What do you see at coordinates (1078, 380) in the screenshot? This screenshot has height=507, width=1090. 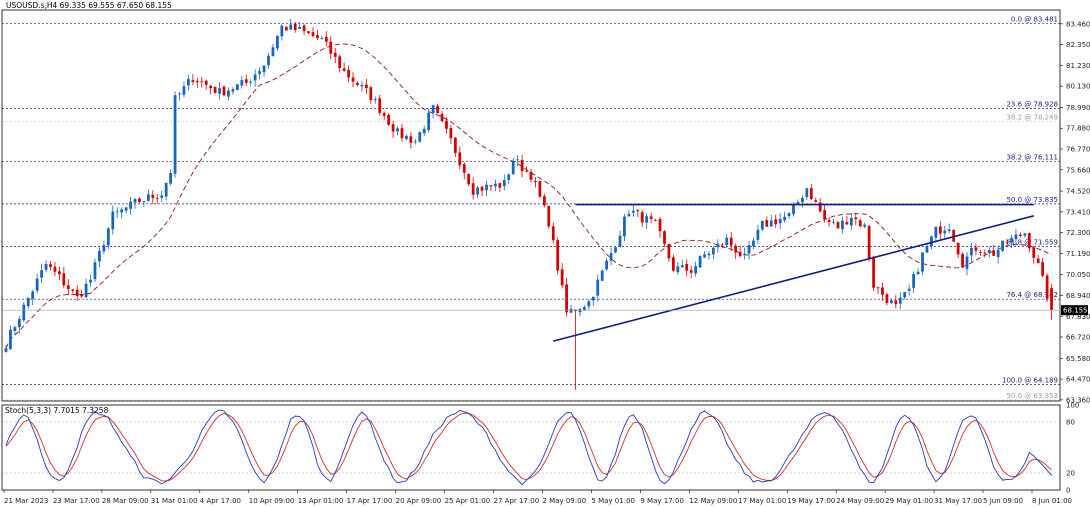 I see `y-tick-label: 64.470` at bounding box center [1078, 380].